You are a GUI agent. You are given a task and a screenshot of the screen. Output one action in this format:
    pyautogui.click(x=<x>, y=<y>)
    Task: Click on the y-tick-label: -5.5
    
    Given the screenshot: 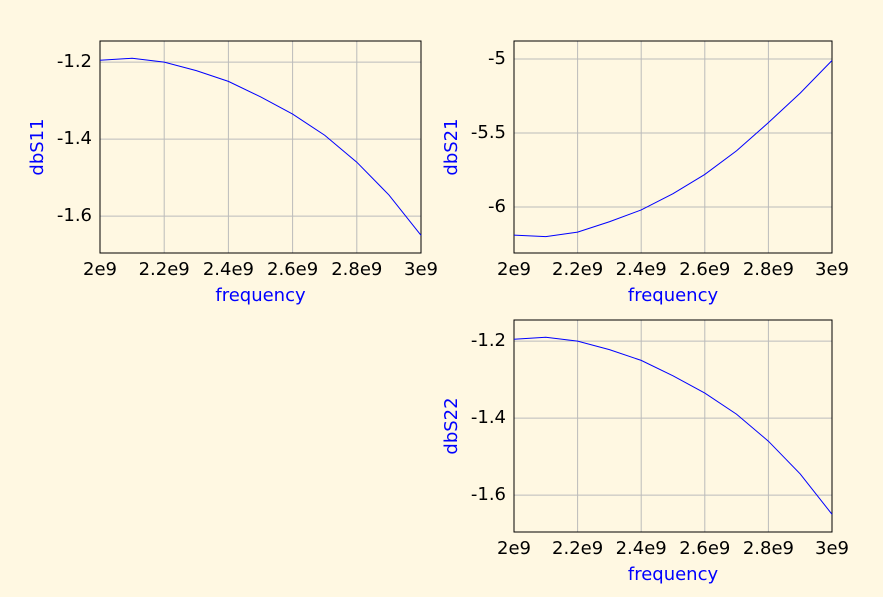 What is the action you would take?
    pyautogui.click(x=488, y=132)
    